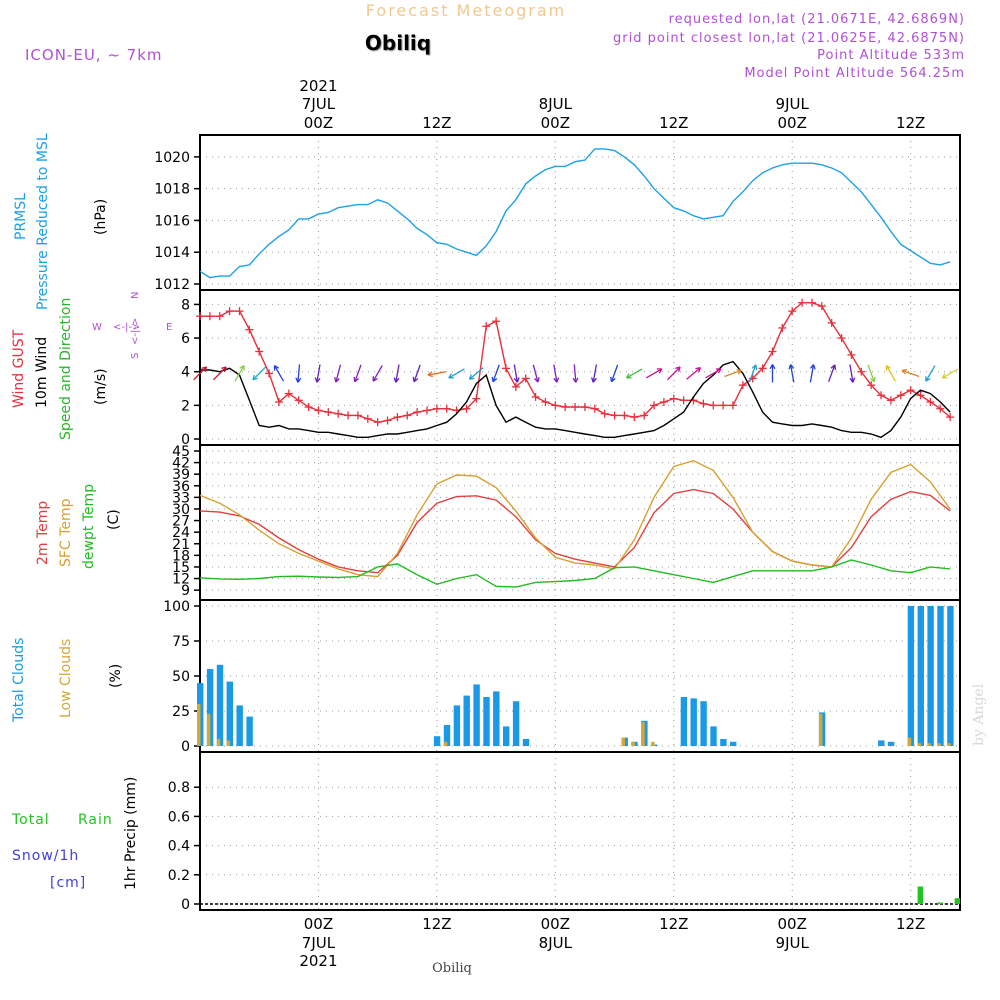 Image resolution: width=1000 pixels, height=1000 pixels. I want to click on compass-rose-symbol: <-|->, so click(126, 327).